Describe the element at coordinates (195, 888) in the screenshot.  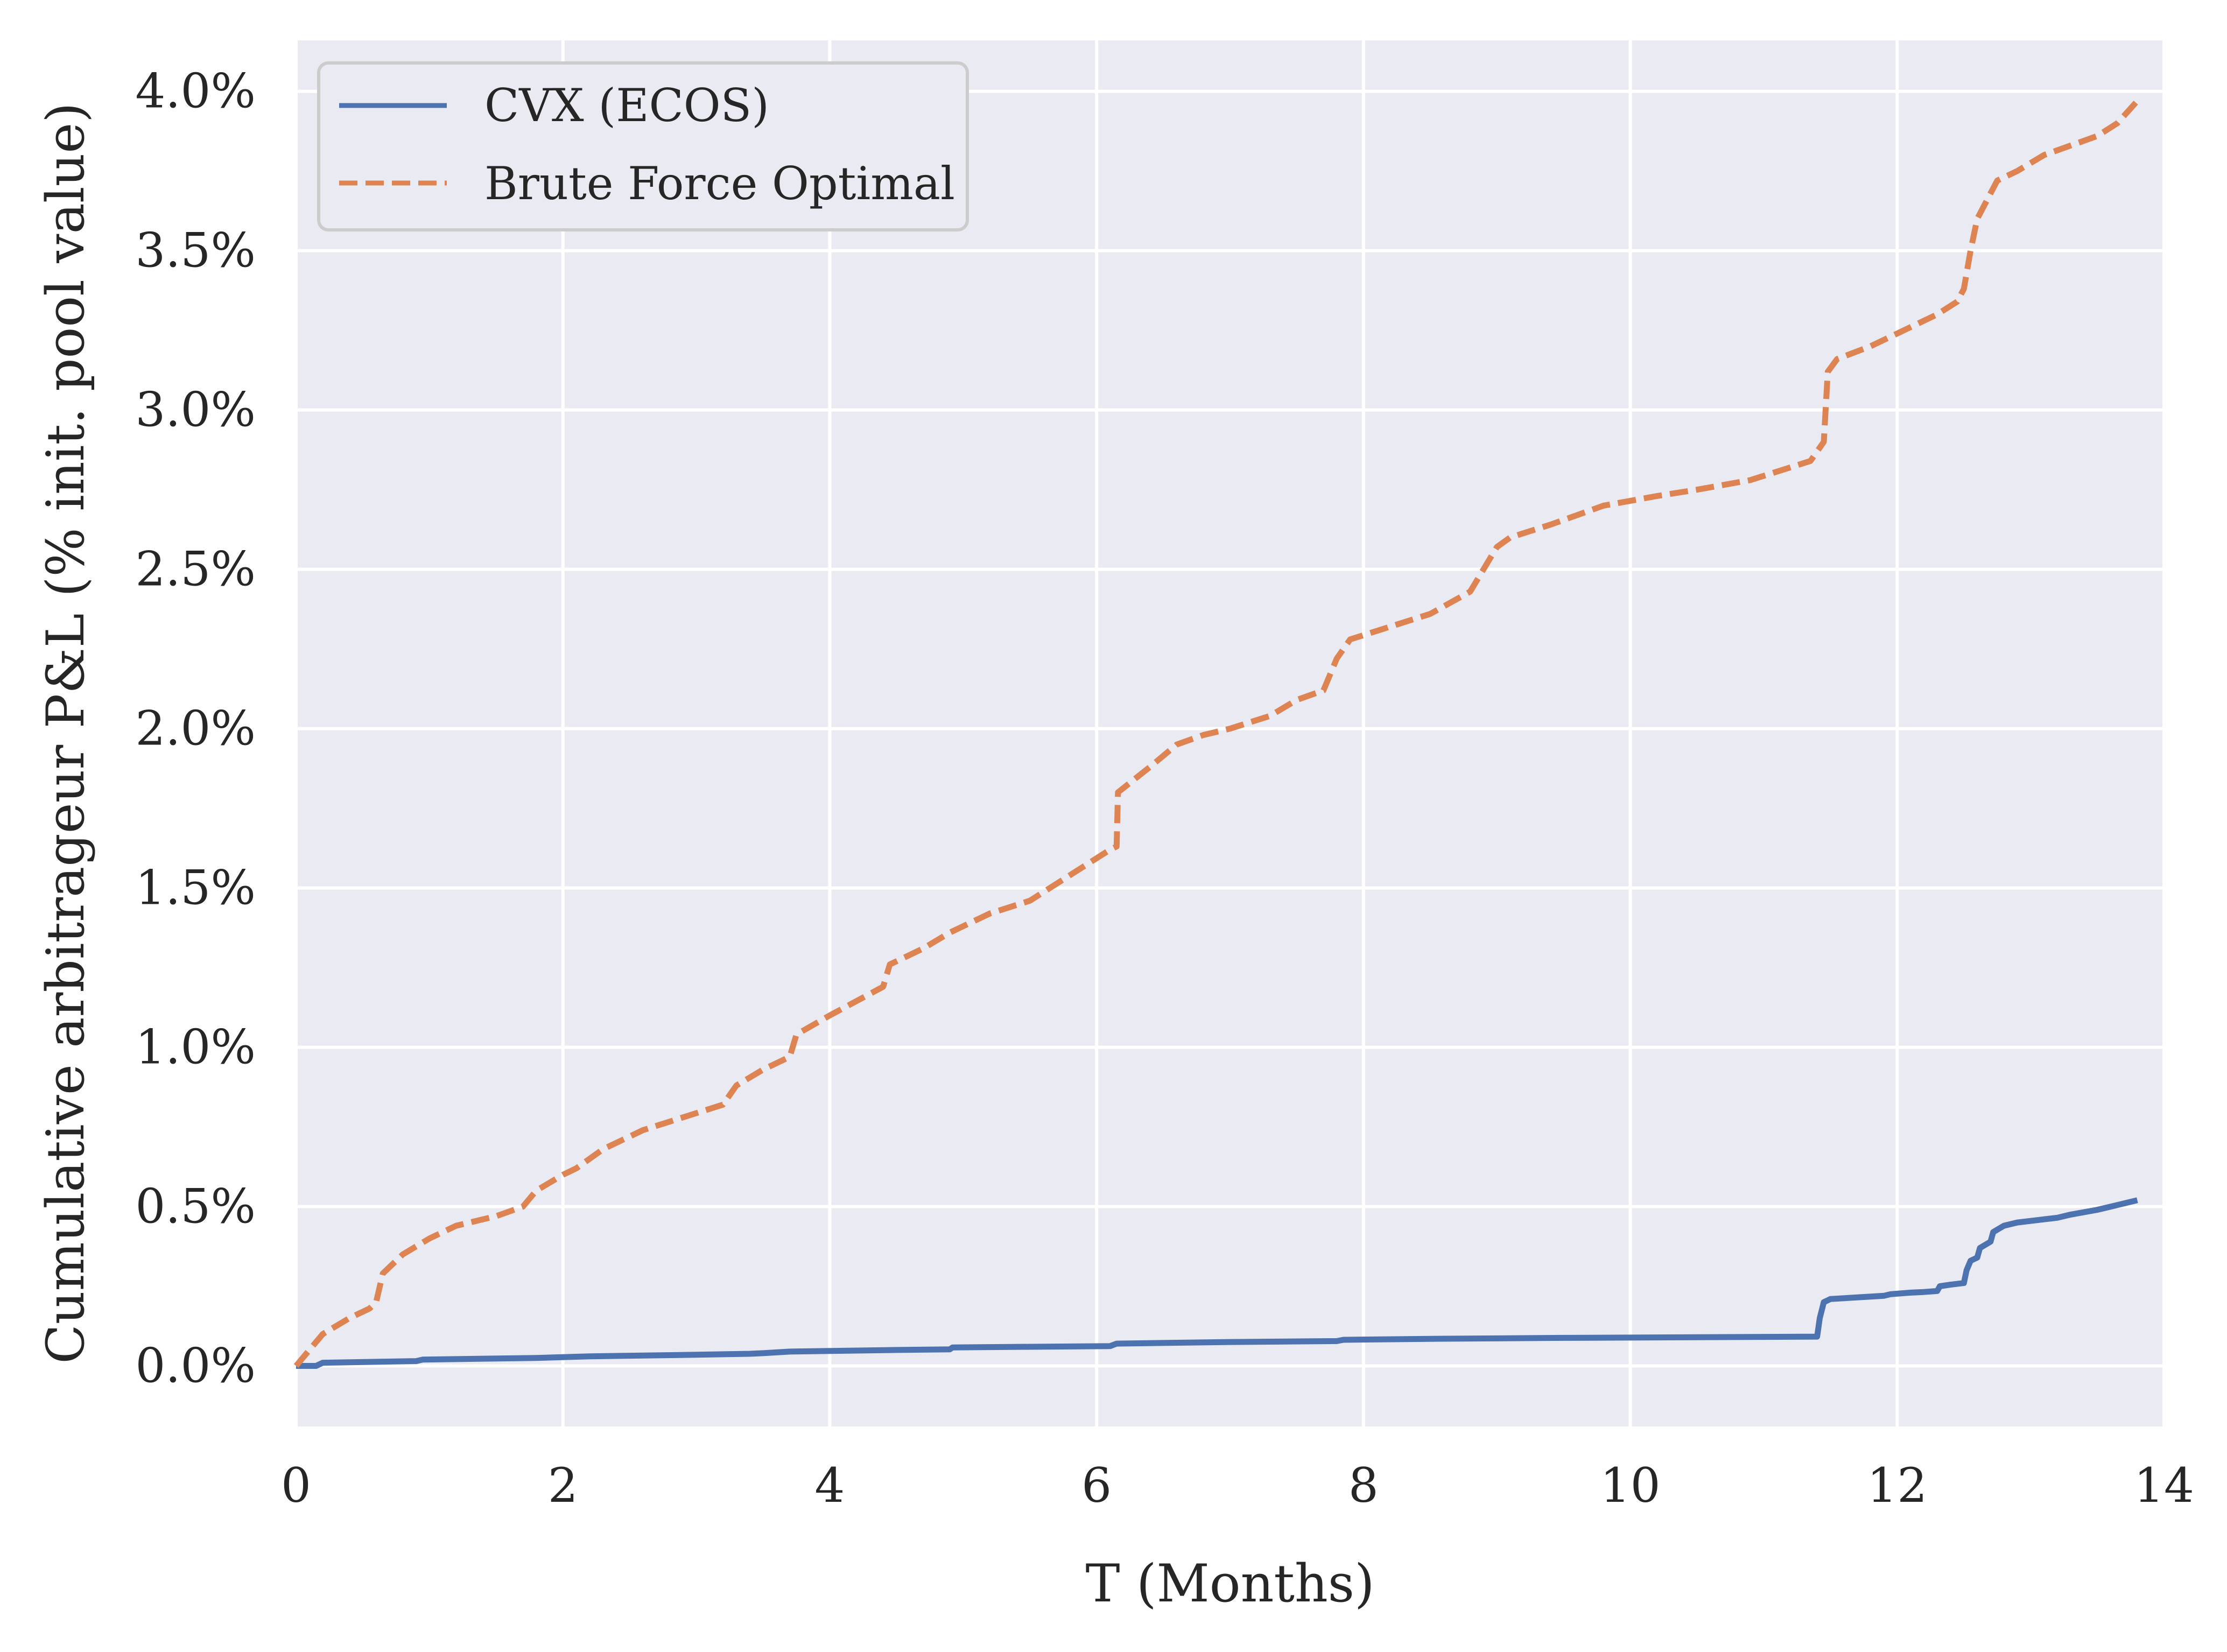
I see `y-tick-label: 1.5%` at that location.